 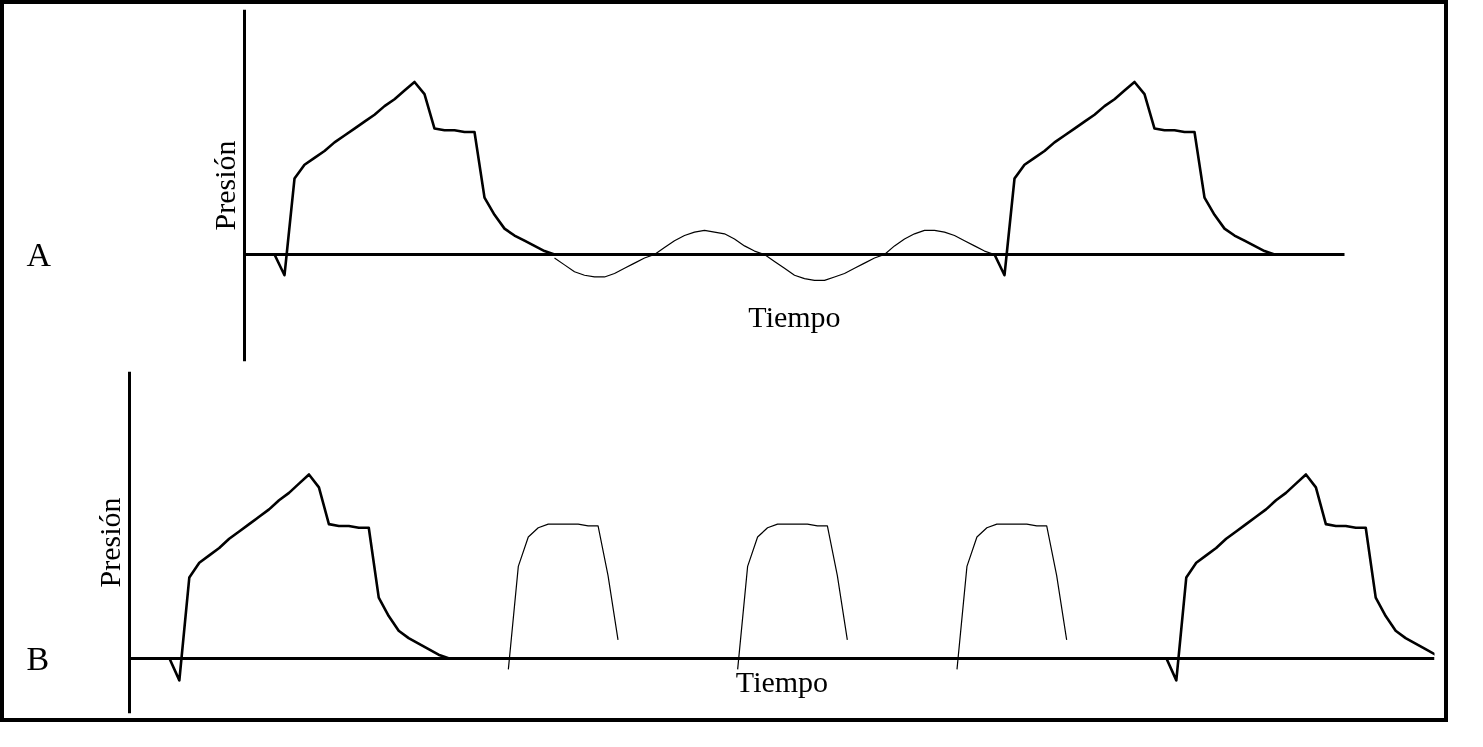 I want to click on text: A, so click(x=39, y=255).